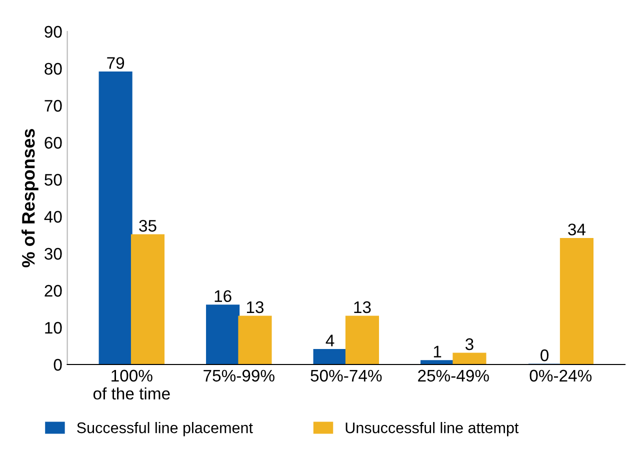 The width and height of the screenshot is (641, 450). Describe the element at coordinates (432, 429) in the screenshot. I see `legend-label: Unsuccessful line attempt` at that location.